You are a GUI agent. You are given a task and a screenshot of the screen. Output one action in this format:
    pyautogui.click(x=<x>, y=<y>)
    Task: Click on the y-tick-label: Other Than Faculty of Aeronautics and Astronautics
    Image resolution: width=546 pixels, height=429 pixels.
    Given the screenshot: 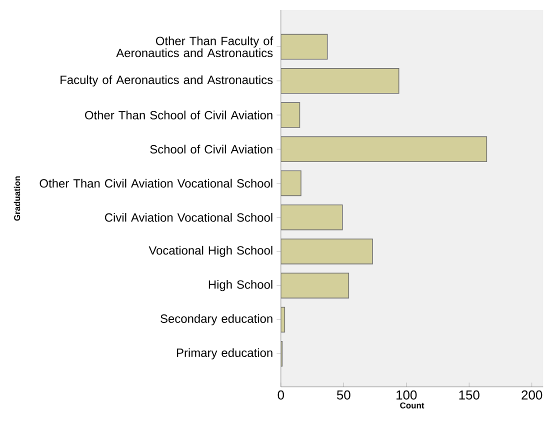 What is the action you would take?
    pyautogui.click(x=195, y=47)
    